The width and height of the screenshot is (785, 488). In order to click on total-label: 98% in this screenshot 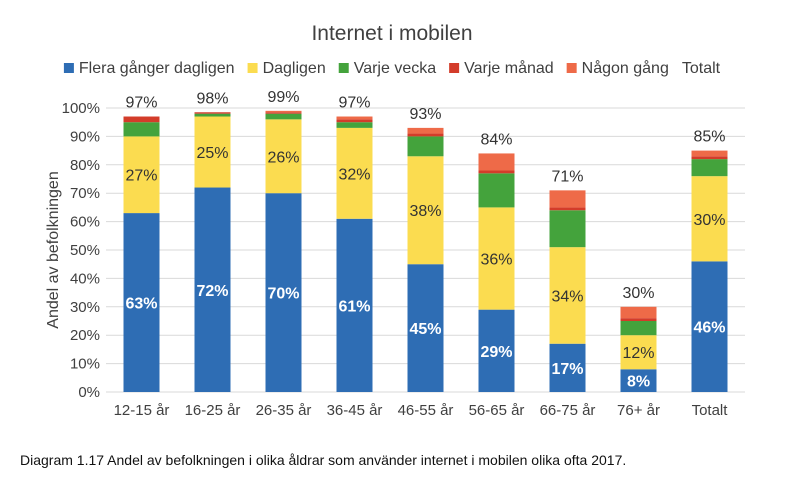, I will do `click(212, 98)`.